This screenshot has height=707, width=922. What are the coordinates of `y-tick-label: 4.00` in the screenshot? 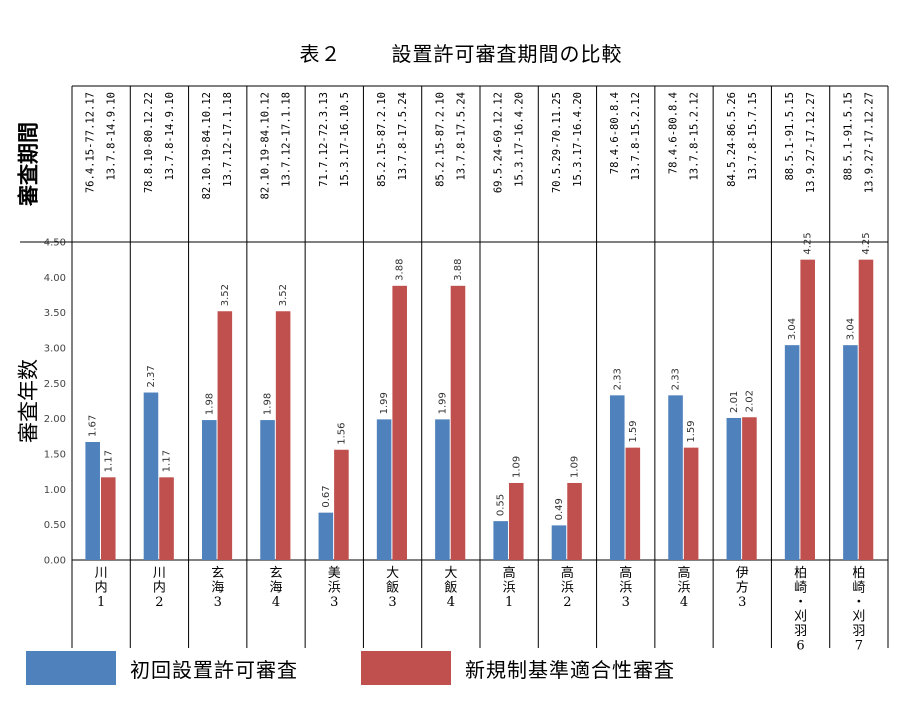 It's located at (55, 278).